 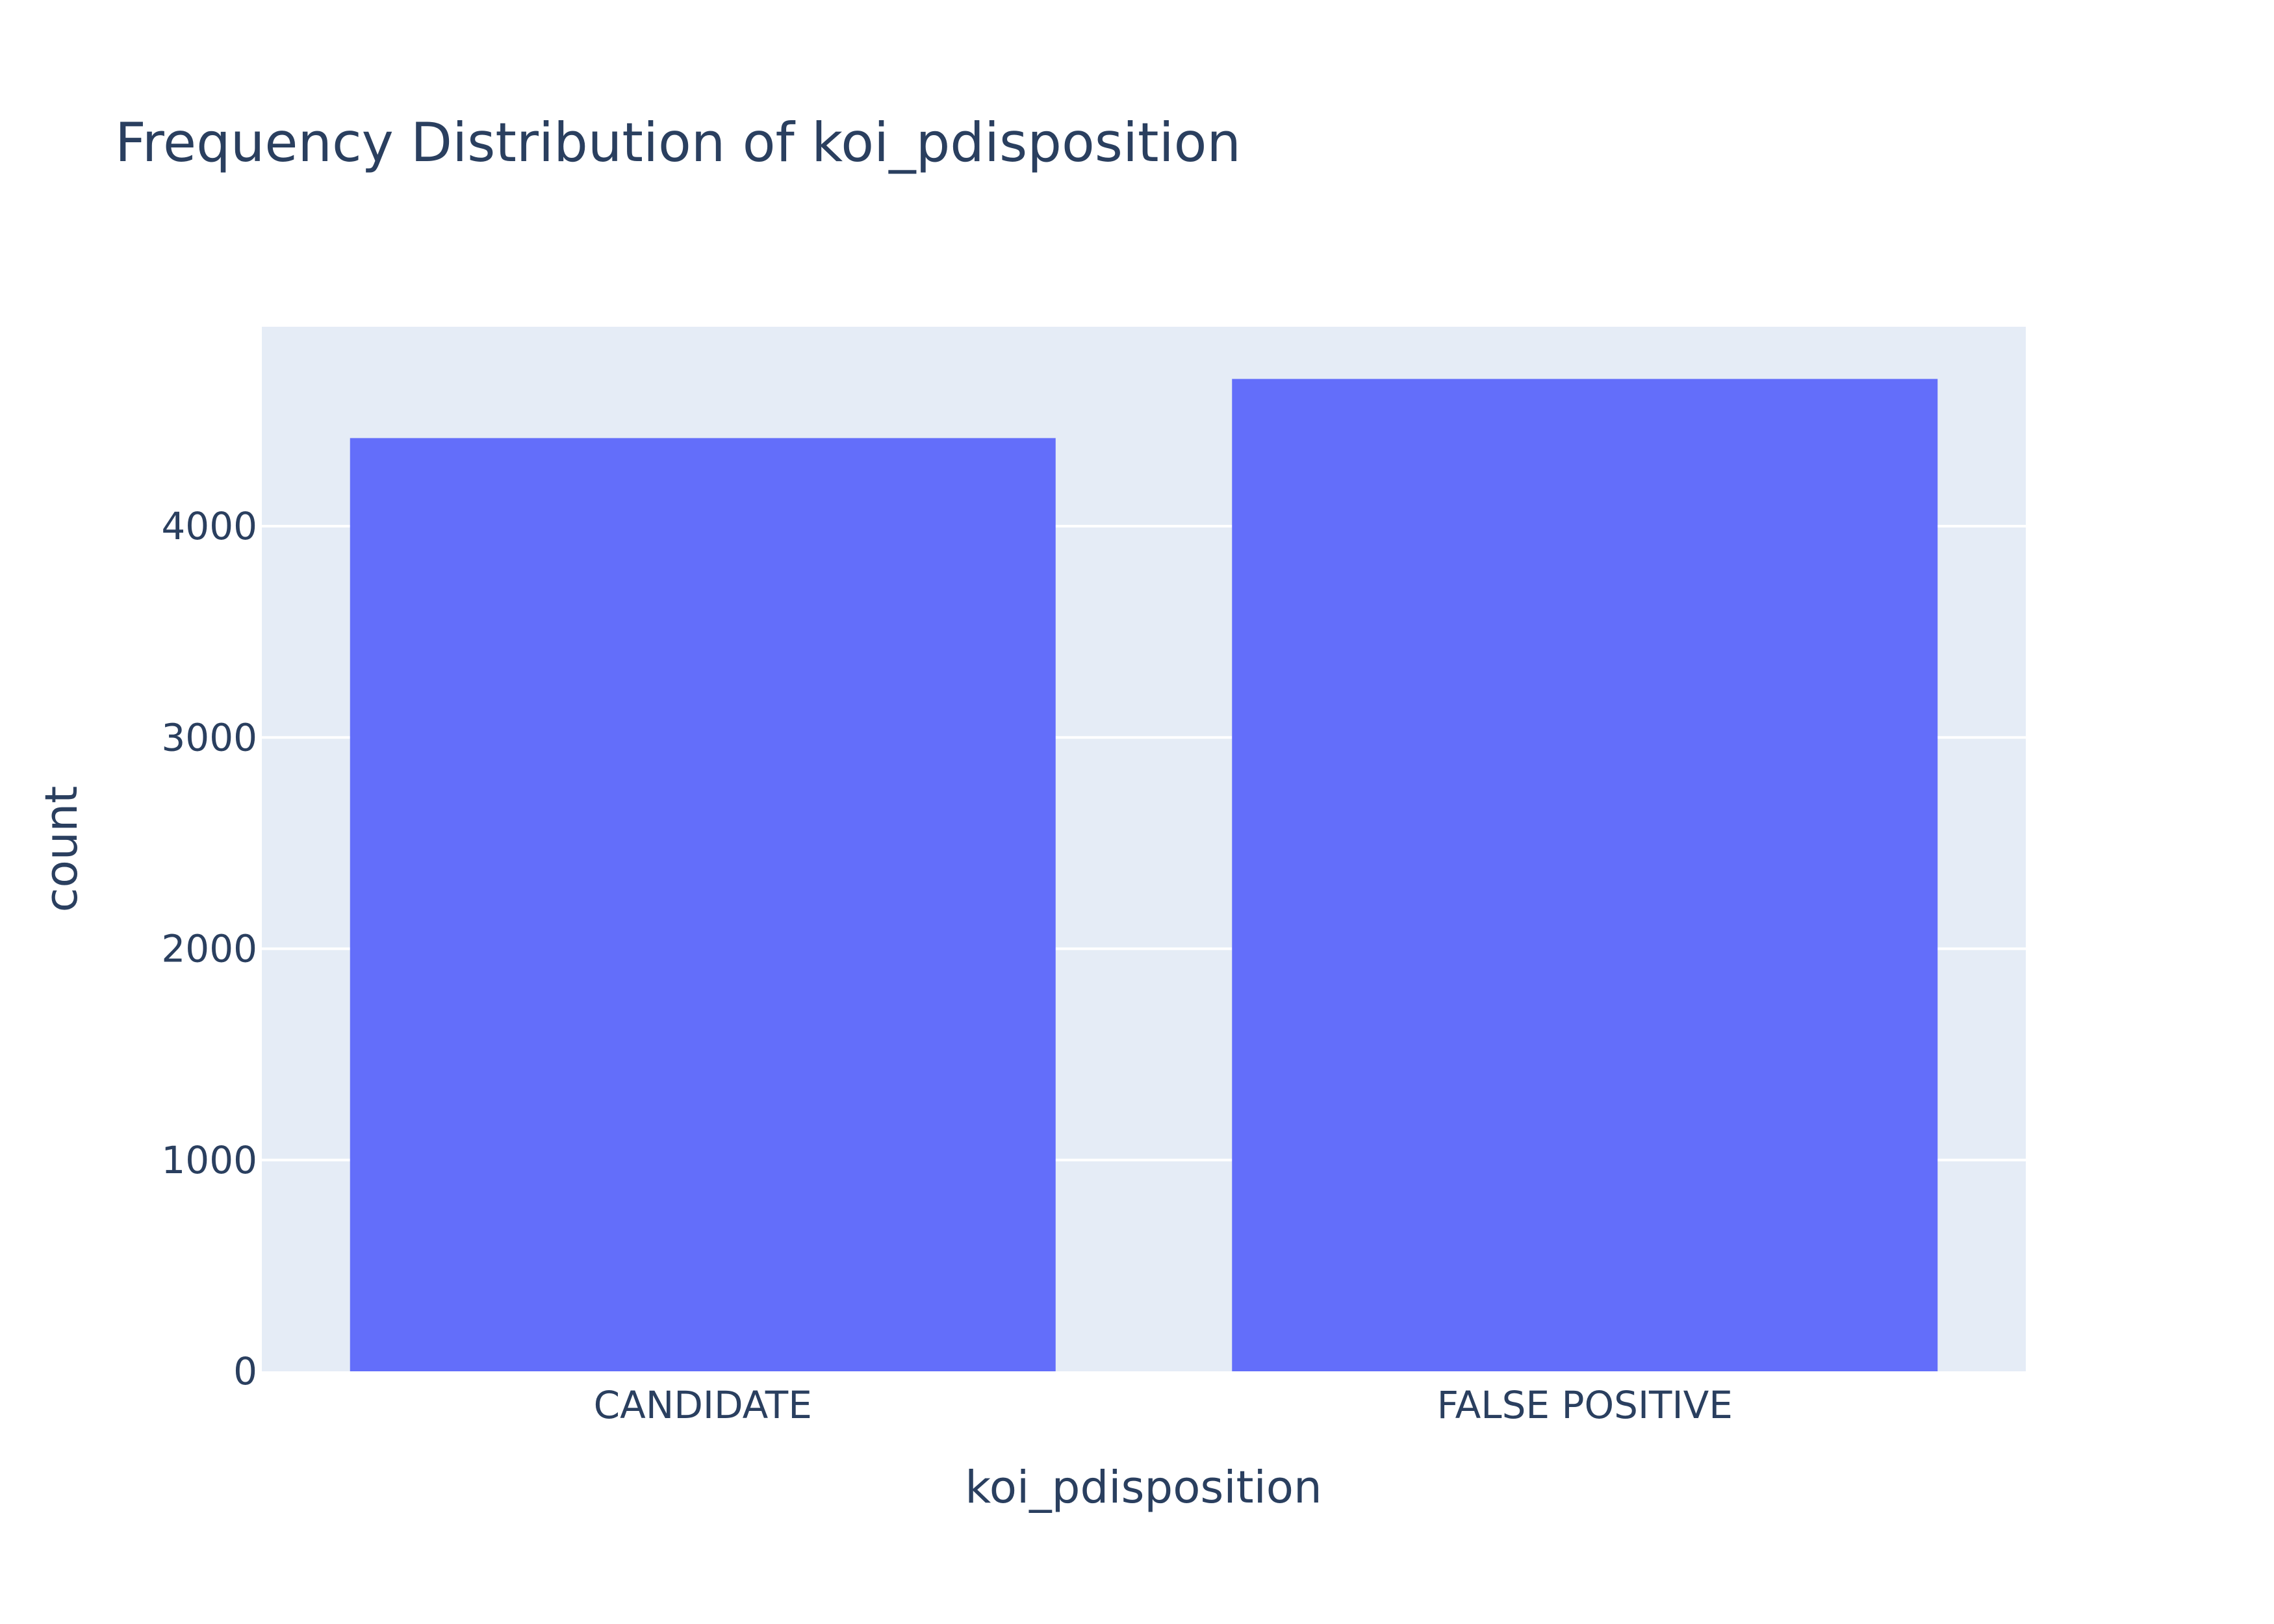 I want to click on y-axis-ticks: 0 1000 2000 3000 4000, so click(x=209, y=948).